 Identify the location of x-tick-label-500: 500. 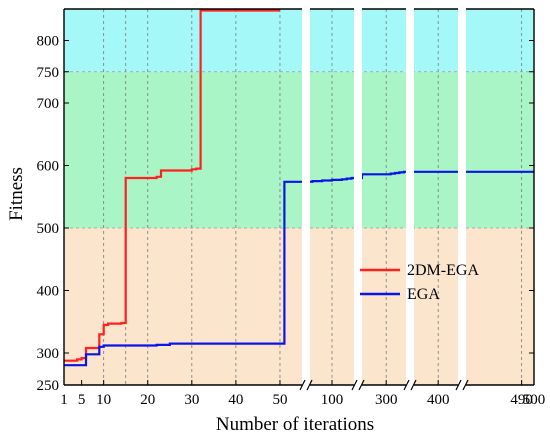
(534, 400).